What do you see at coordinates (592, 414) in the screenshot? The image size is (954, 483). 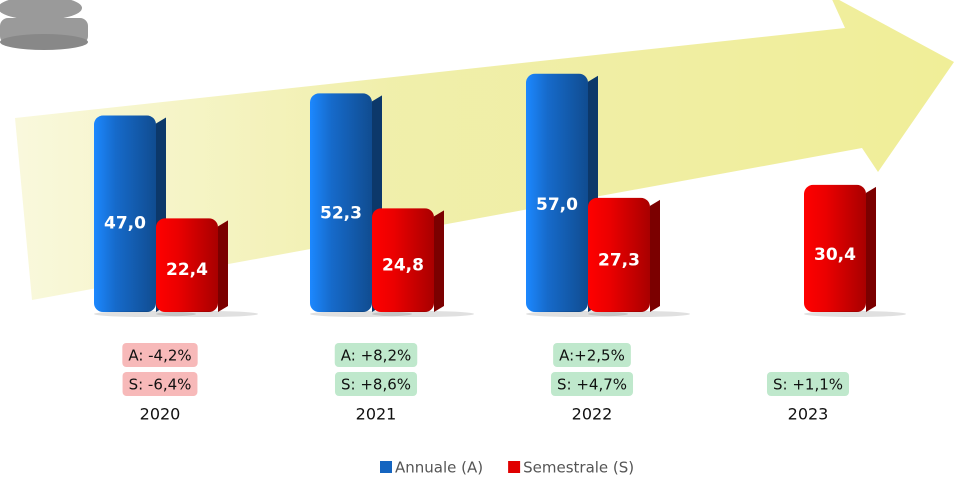 I see `x-tick-label: 2022` at bounding box center [592, 414].